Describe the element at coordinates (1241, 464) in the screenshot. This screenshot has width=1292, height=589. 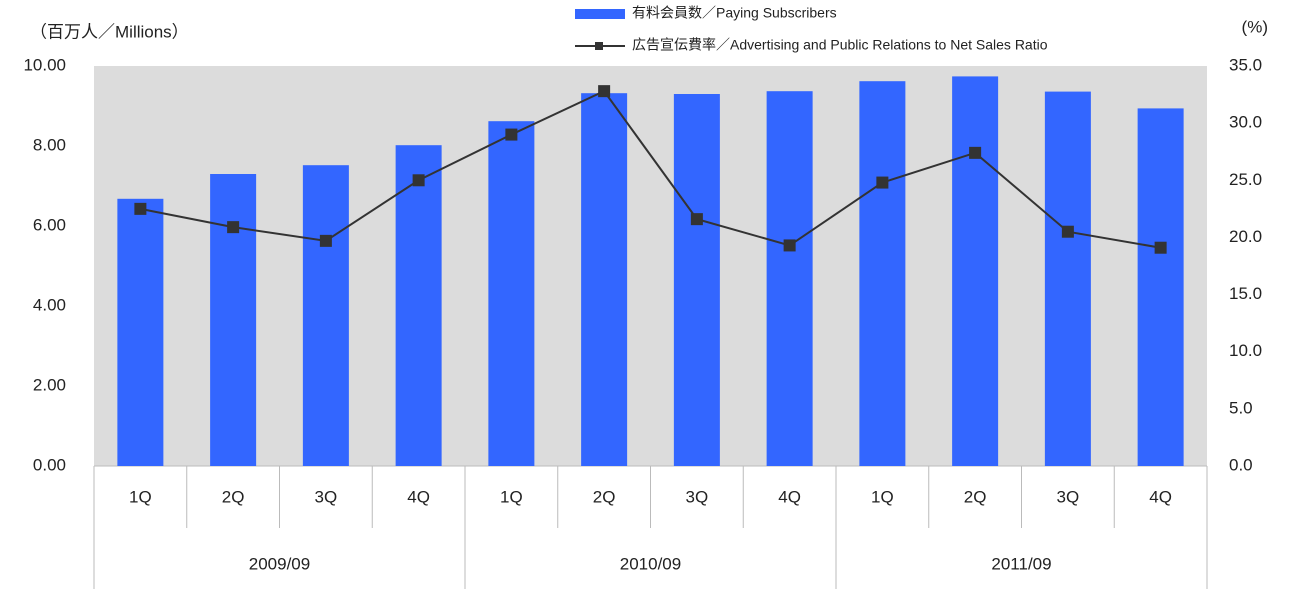
I see `y2-tick-label: 0.0` at that location.